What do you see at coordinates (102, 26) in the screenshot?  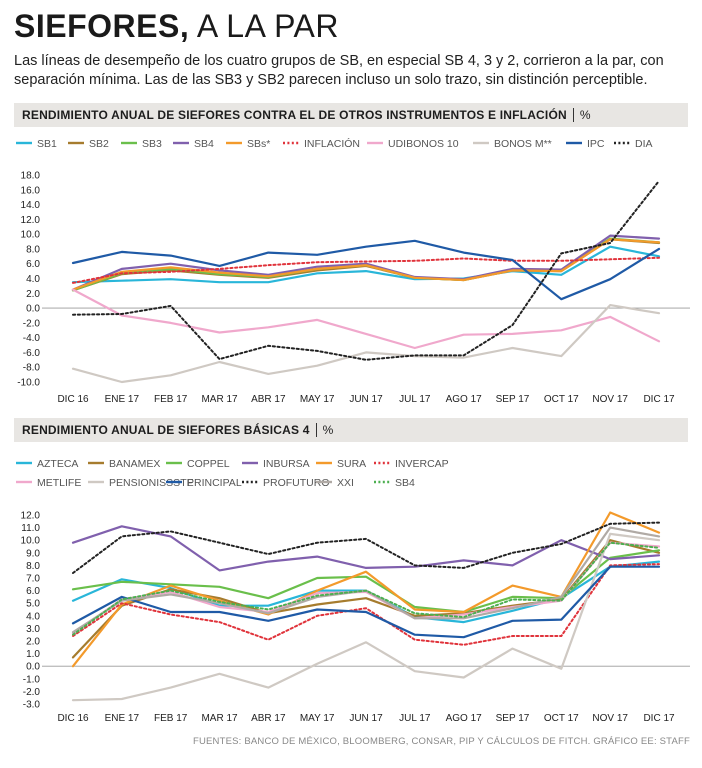 I see `title-bold: SIEFORES,` at bounding box center [102, 26].